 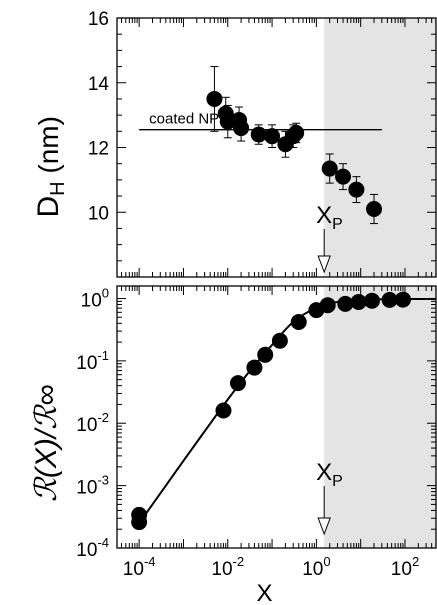 I want to click on top-data-points, so click(x=294, y=145).